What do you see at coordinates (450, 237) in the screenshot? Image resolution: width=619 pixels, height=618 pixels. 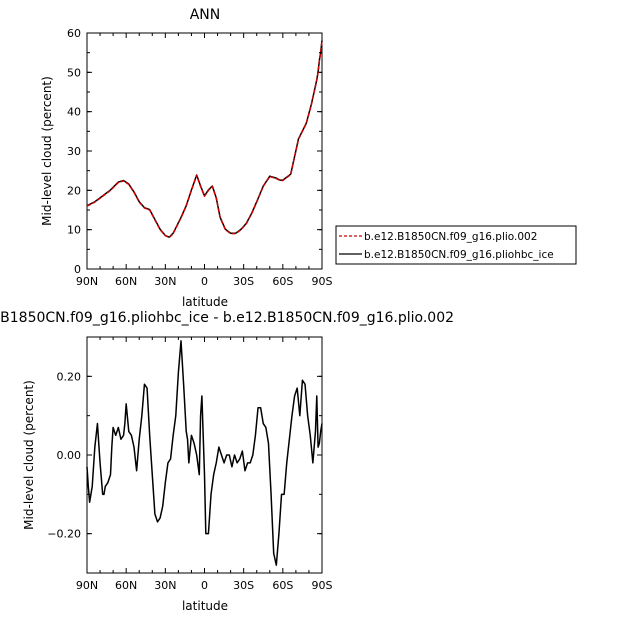 I see `legend-label-series-1: b.e12.B1850CN.f09_g16.plio.002` at bounding box center [450, 237].